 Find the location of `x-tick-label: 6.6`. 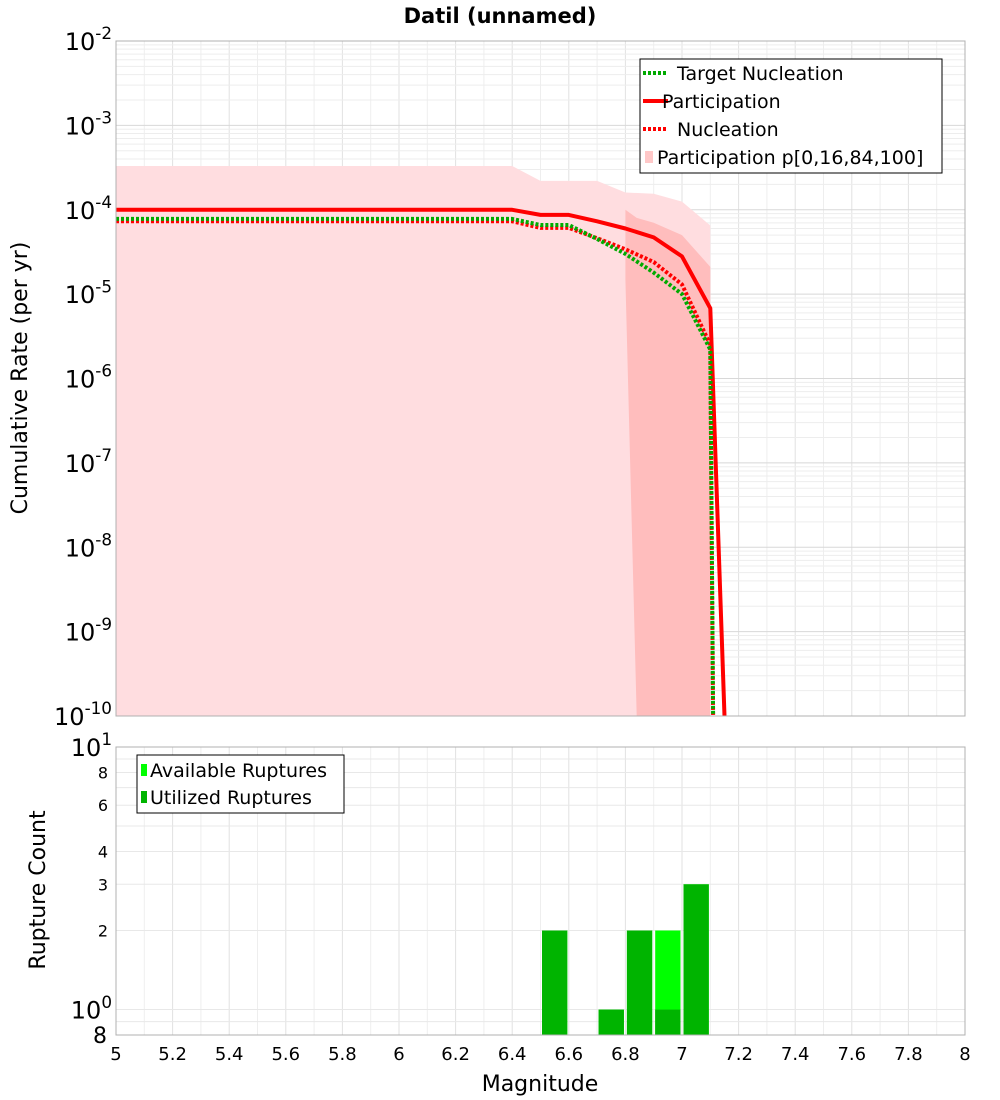

x-tick-label: 6.6 is located at coordinates (568, 1054).